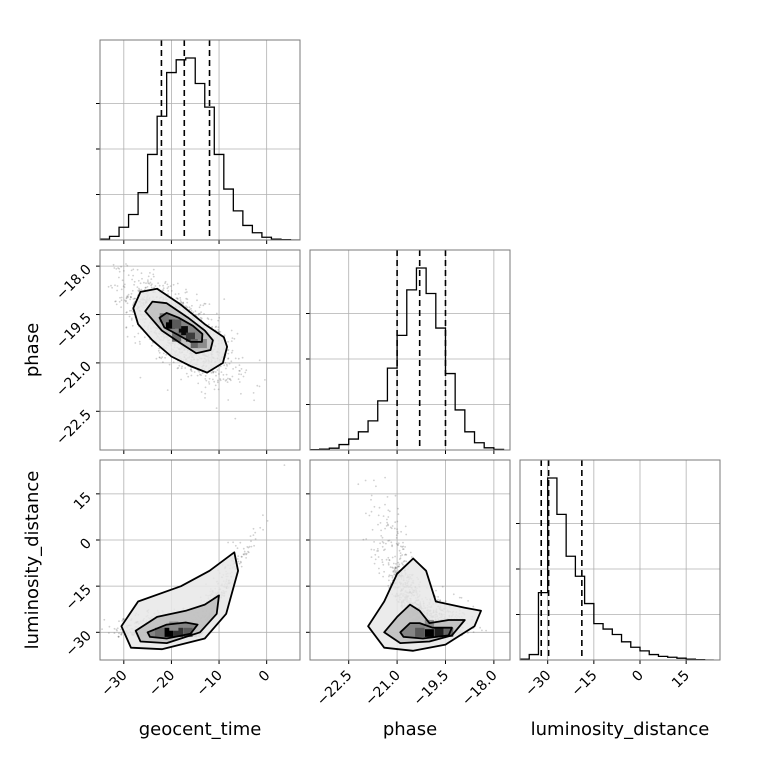 This screenshot has height=760, width=760. What do you see at coordinates (408, 351) in the screenshot?
I see `histogram-panel-phase` at bounding box center [408, 351].